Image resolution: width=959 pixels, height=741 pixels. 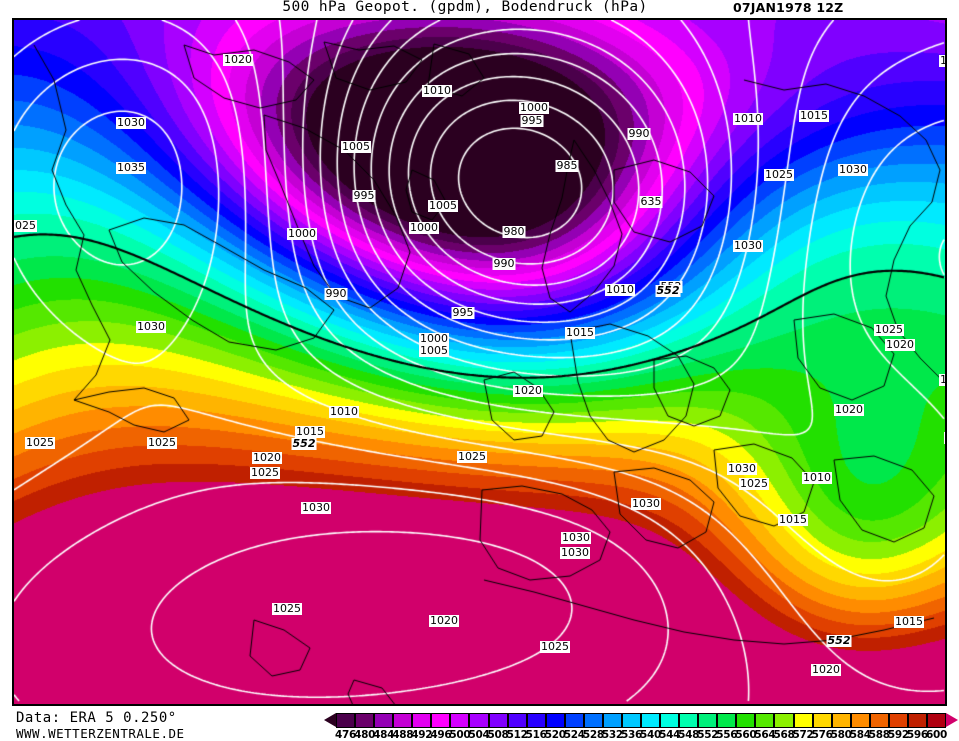 What do you see at coordinates (555, 735) in the screenshot?
I see `colorbar-tick-label: 520` at bounding box center [555, 735].